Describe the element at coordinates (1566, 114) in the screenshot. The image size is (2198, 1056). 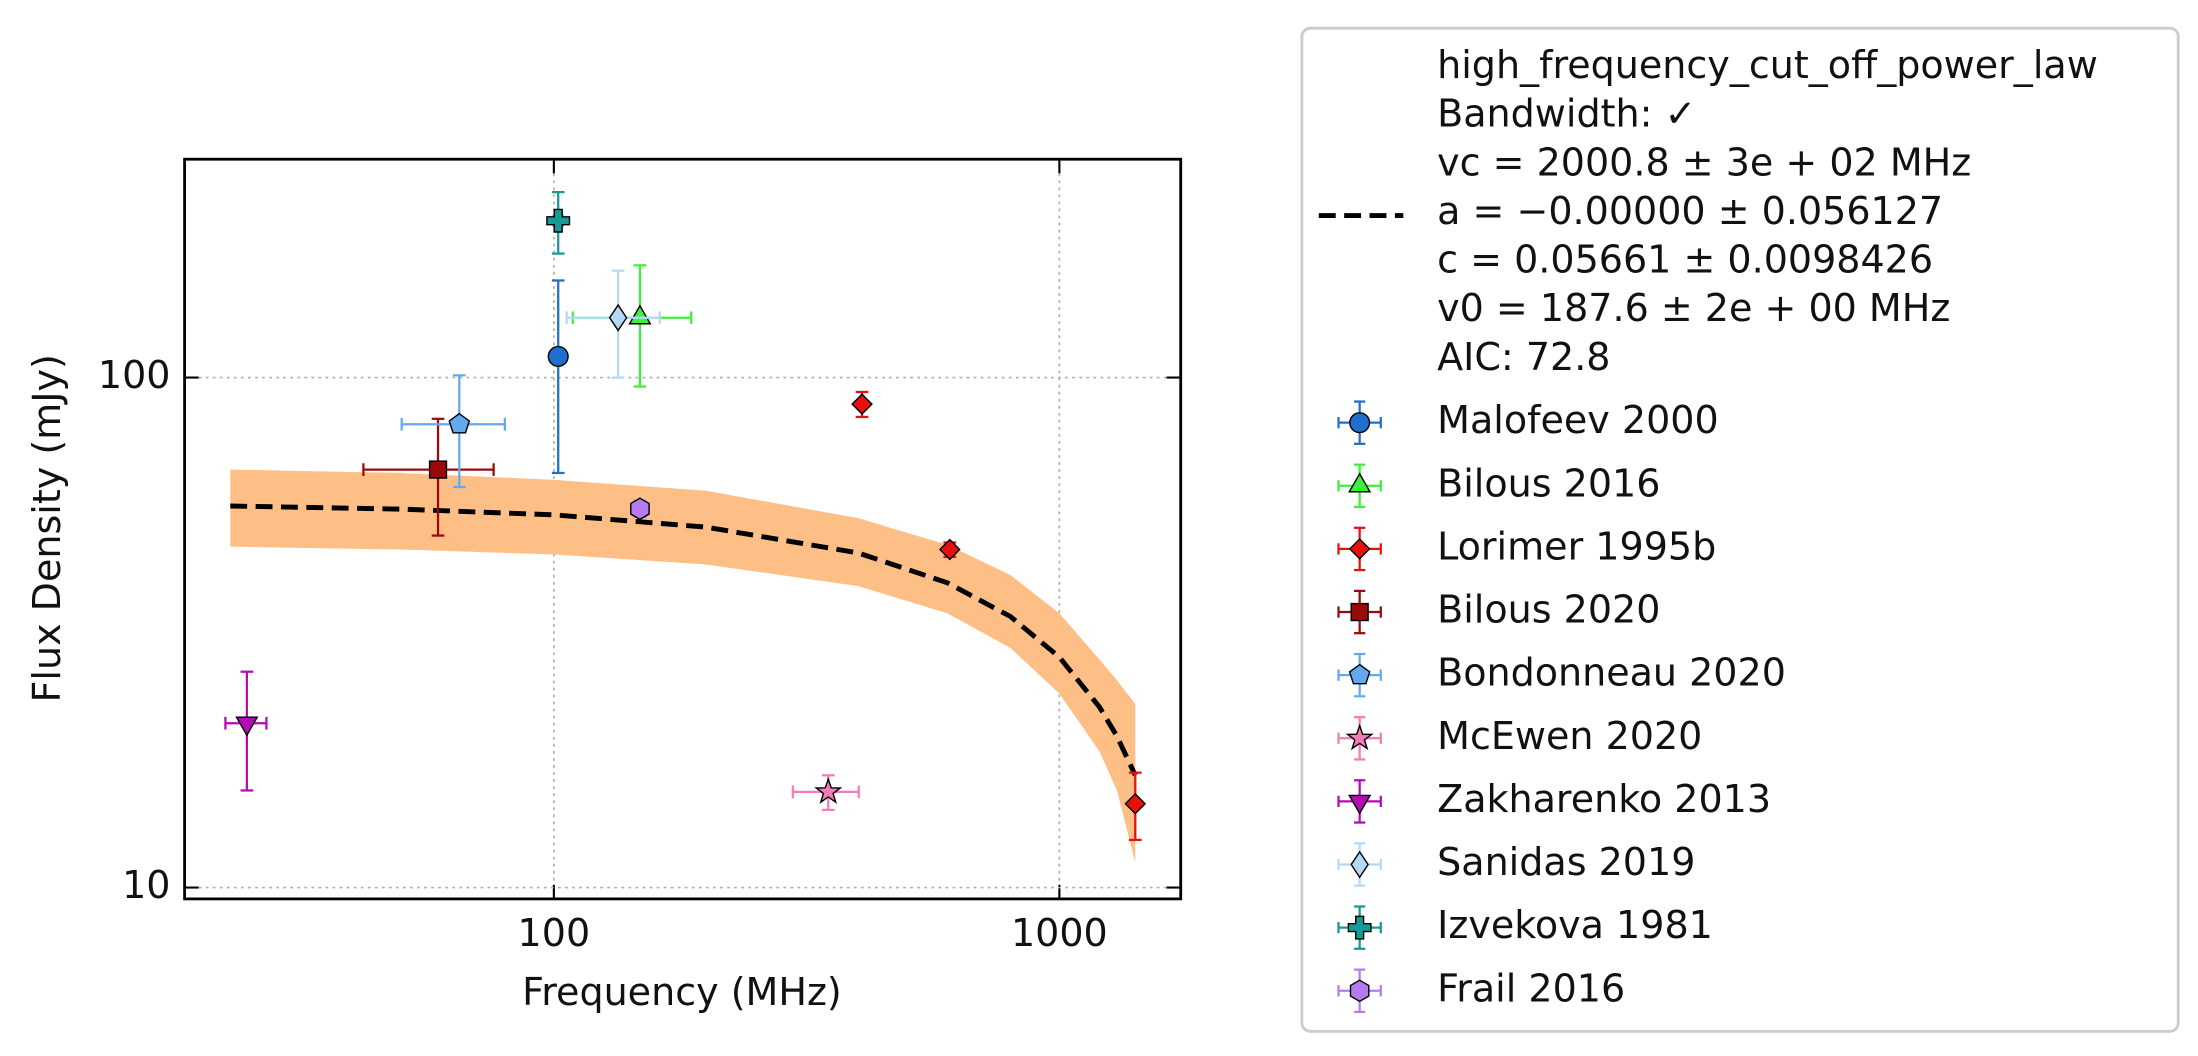
I see `legend-fit-label: Bandwidth: ✓` at that location.